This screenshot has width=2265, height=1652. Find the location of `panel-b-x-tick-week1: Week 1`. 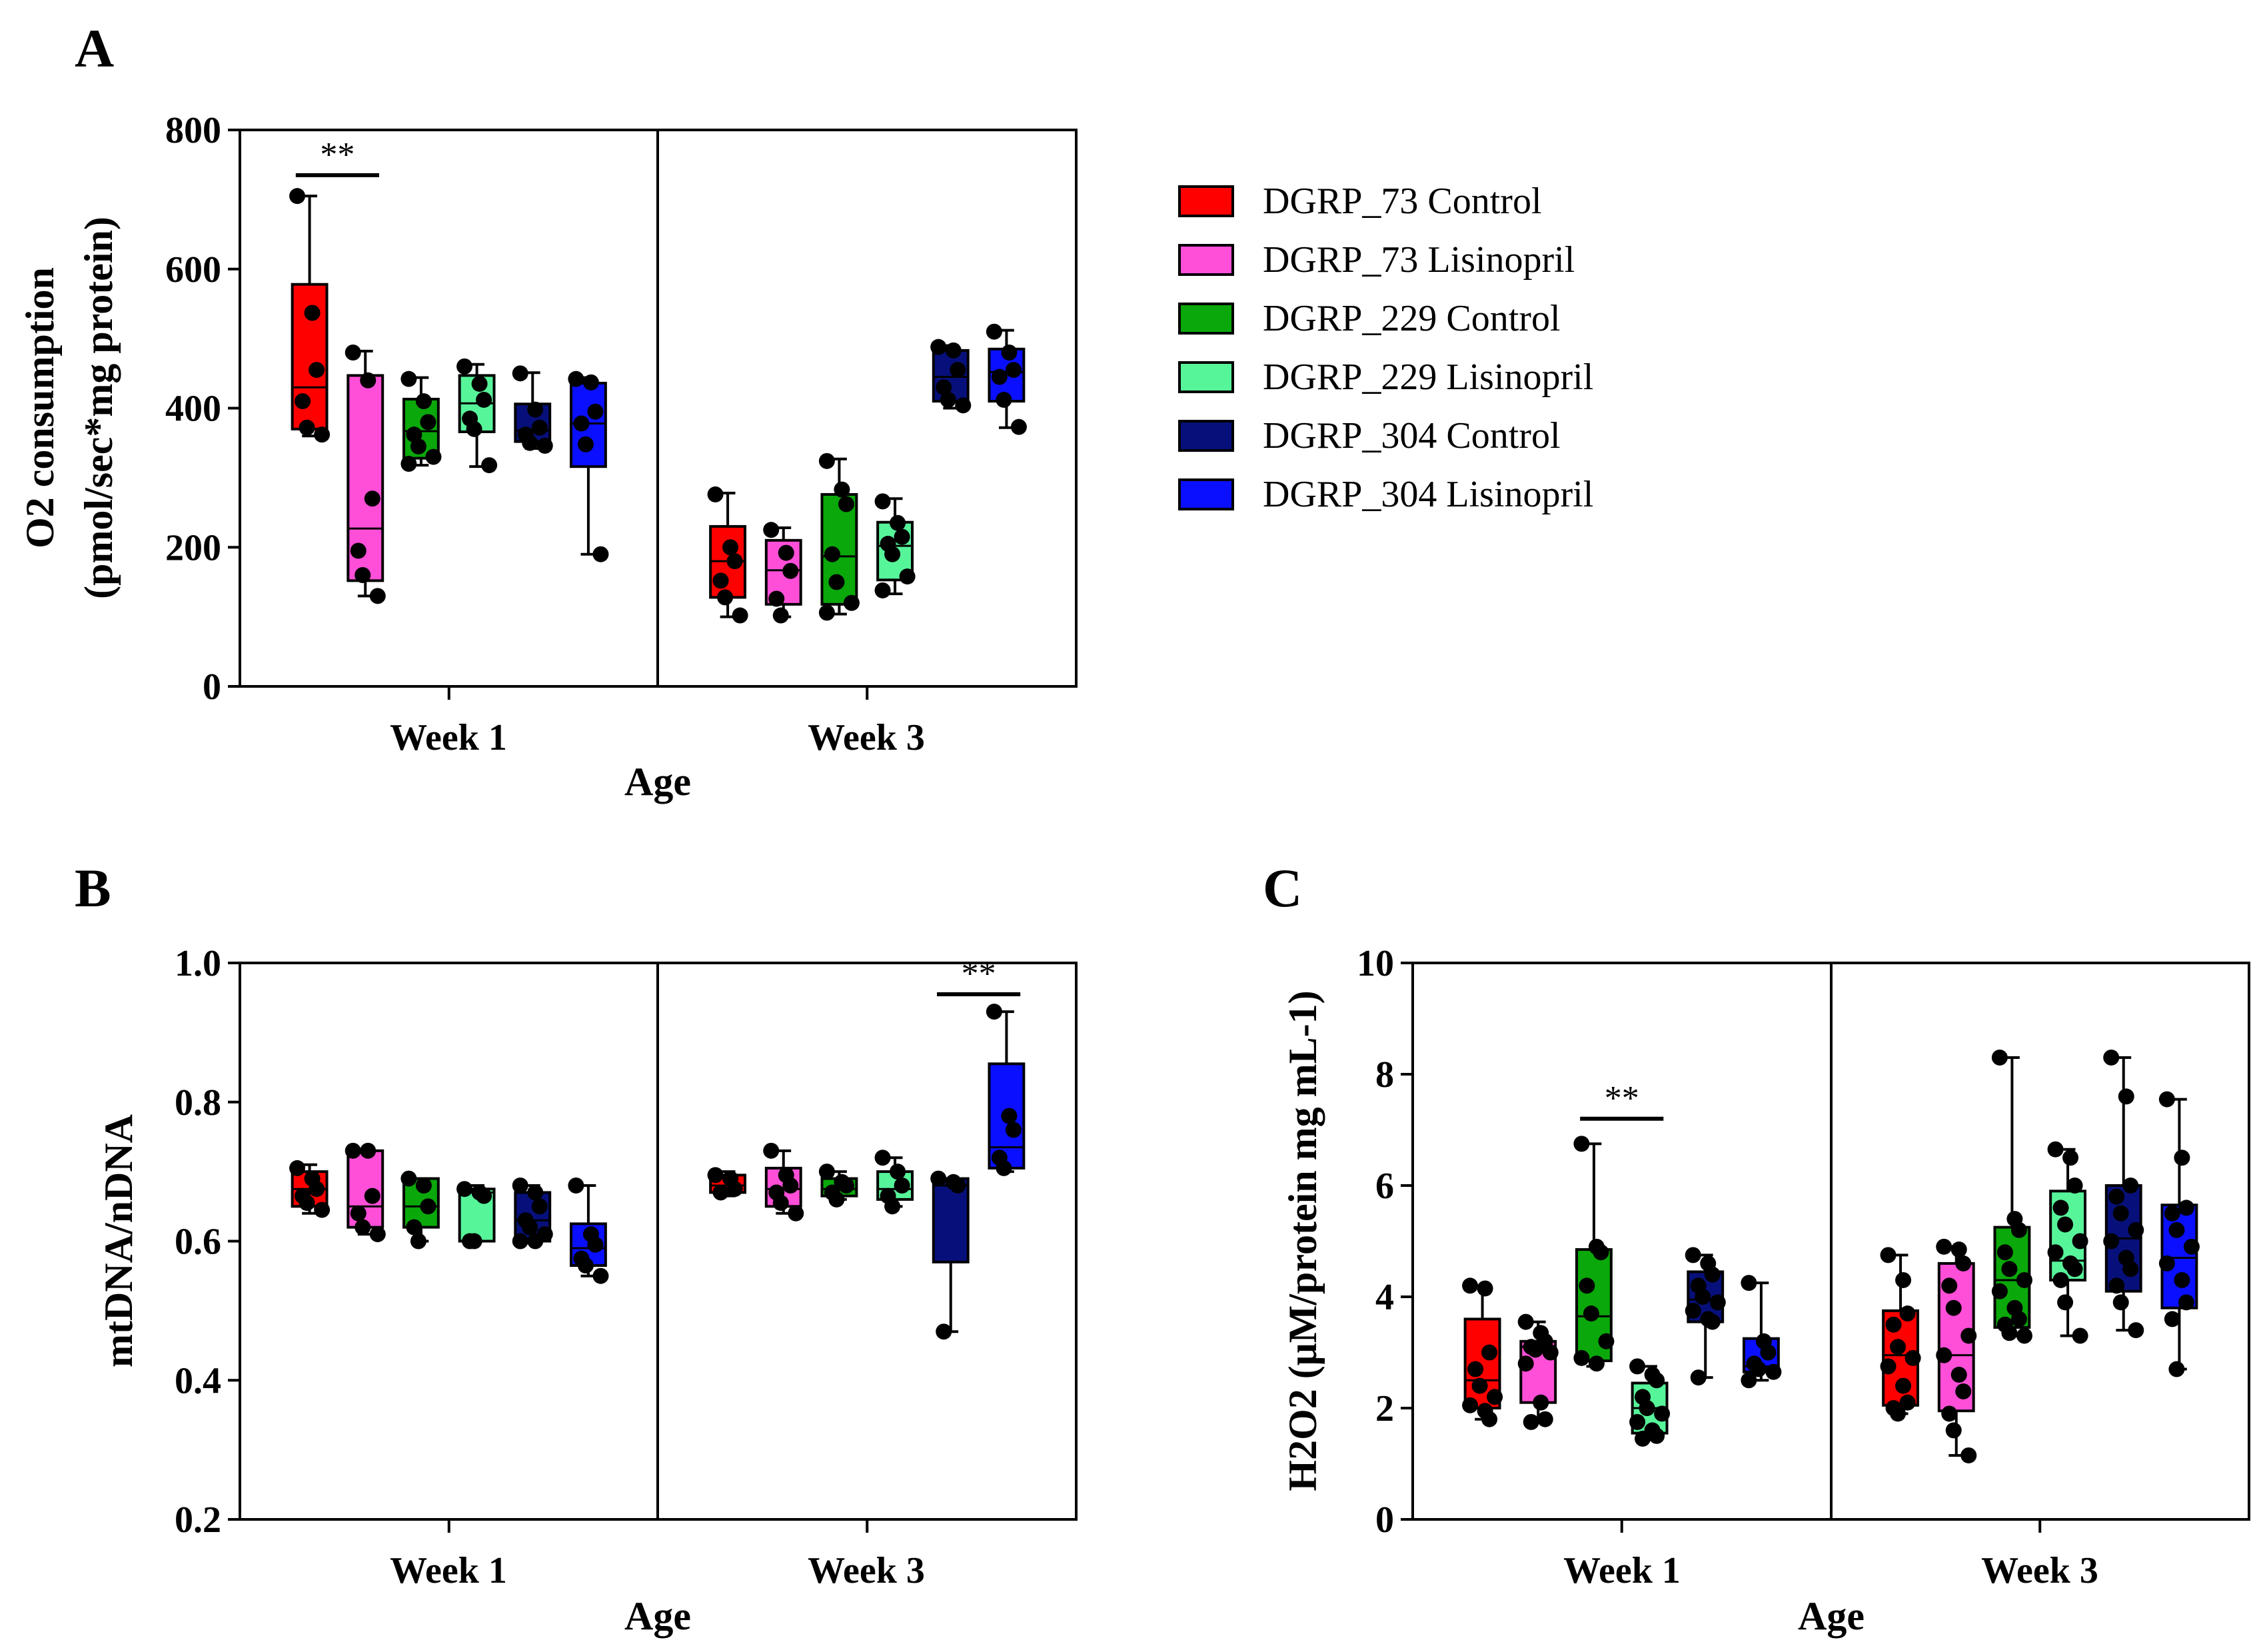

panel-b-x-tick-week1: Week 1 is located at coordinates (448, 1570).